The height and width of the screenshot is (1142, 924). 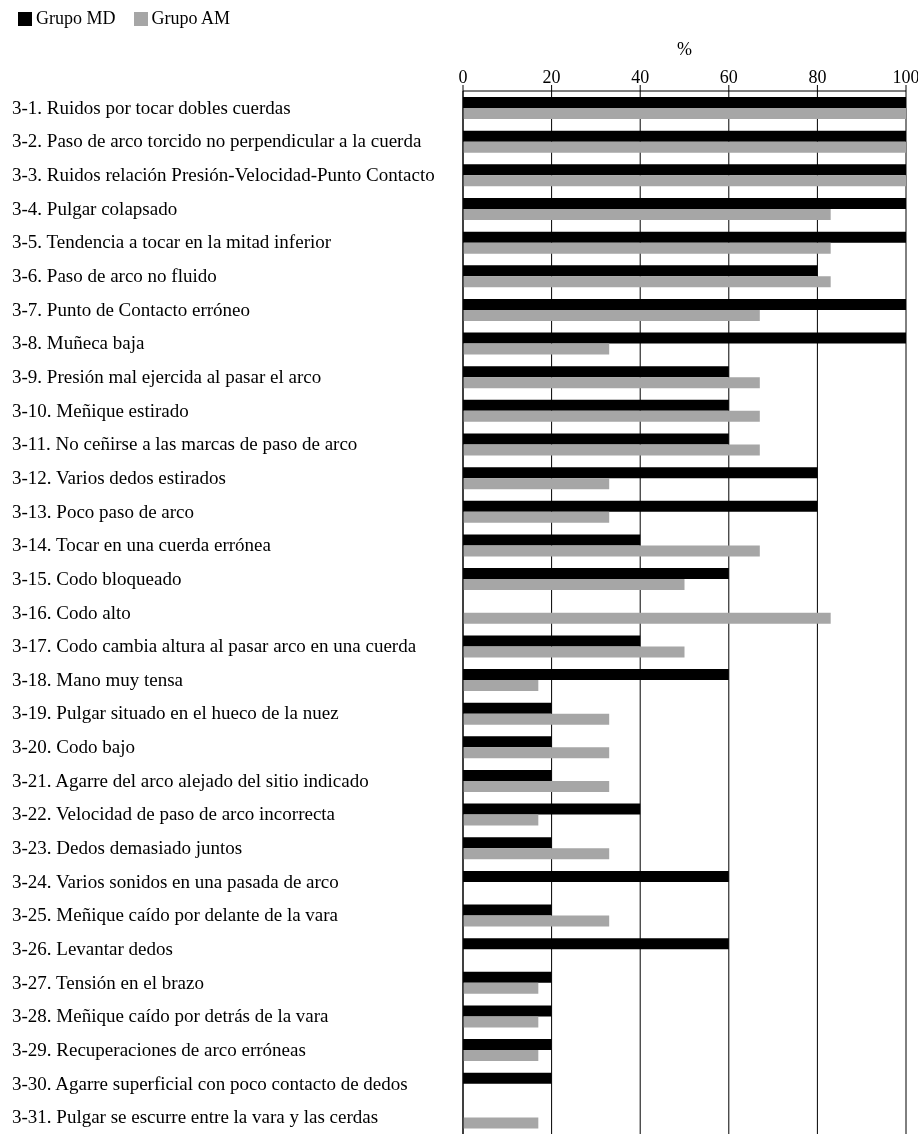 What do you see at coordinates (551, 77) in the screenshot?
I see `x-tick-label: 20` at bounding box center [551, 77].